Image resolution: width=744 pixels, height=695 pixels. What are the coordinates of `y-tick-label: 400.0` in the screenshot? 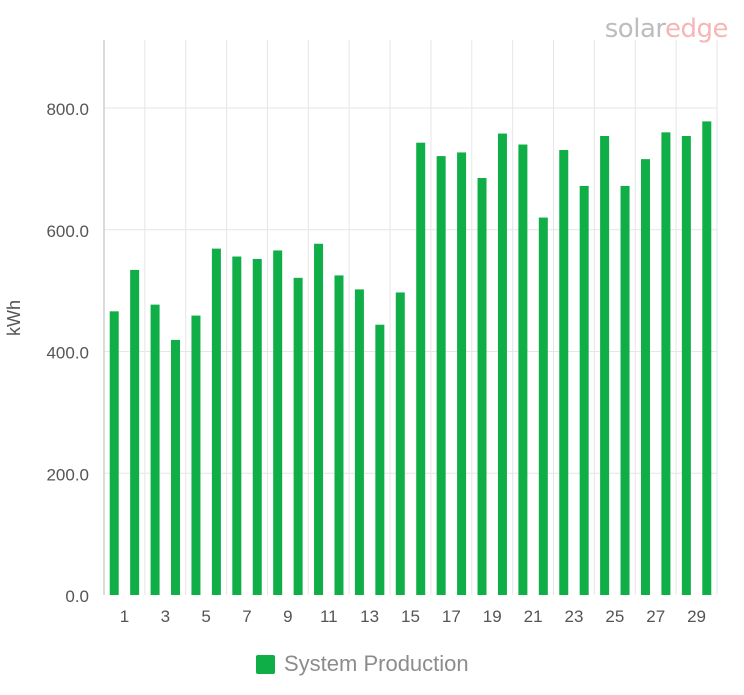 It's located at (67, 353).